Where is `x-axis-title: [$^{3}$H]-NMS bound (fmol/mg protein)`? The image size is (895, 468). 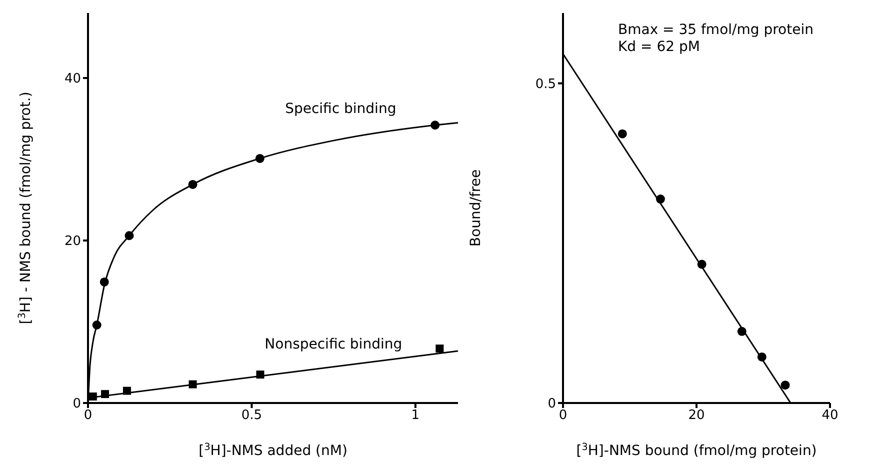
x-axis-title: [$^{3}$H]-NMS bound (fmol/mg protein) is located at coordinates (696, 450).